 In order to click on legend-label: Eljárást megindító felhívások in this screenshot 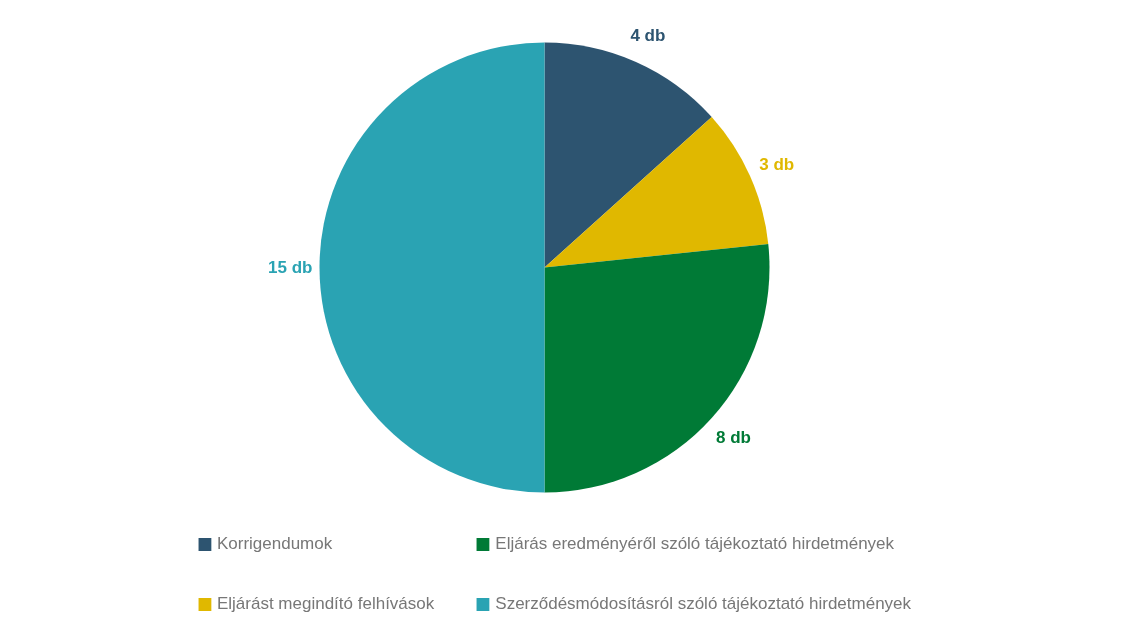, I will do `click(325, 604)`.